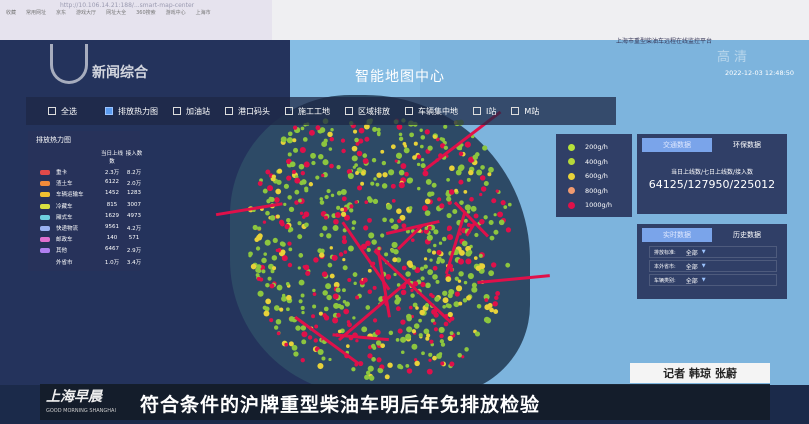 This screenshot has width=809, height=424. Describe the element at coordinates (571, 205) in the screenshot. I see `legend-dot-icon` at that location.